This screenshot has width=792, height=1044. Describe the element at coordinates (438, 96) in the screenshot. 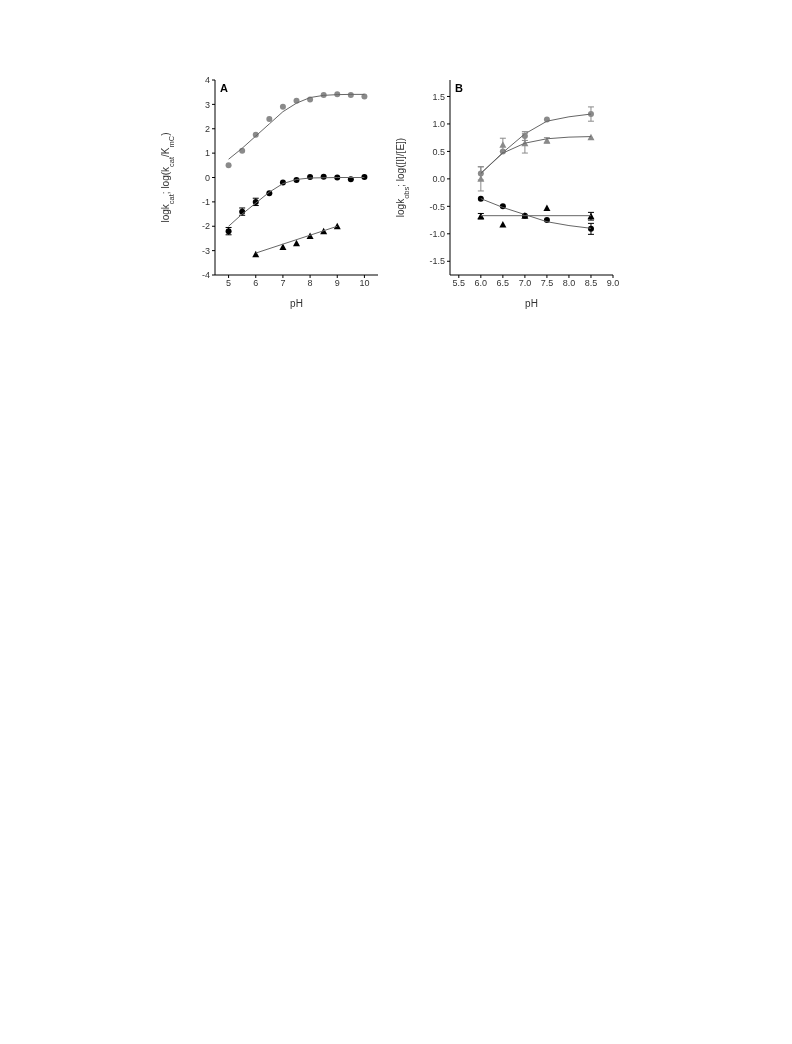

I see `y-tick-label: 1.5` at that location.